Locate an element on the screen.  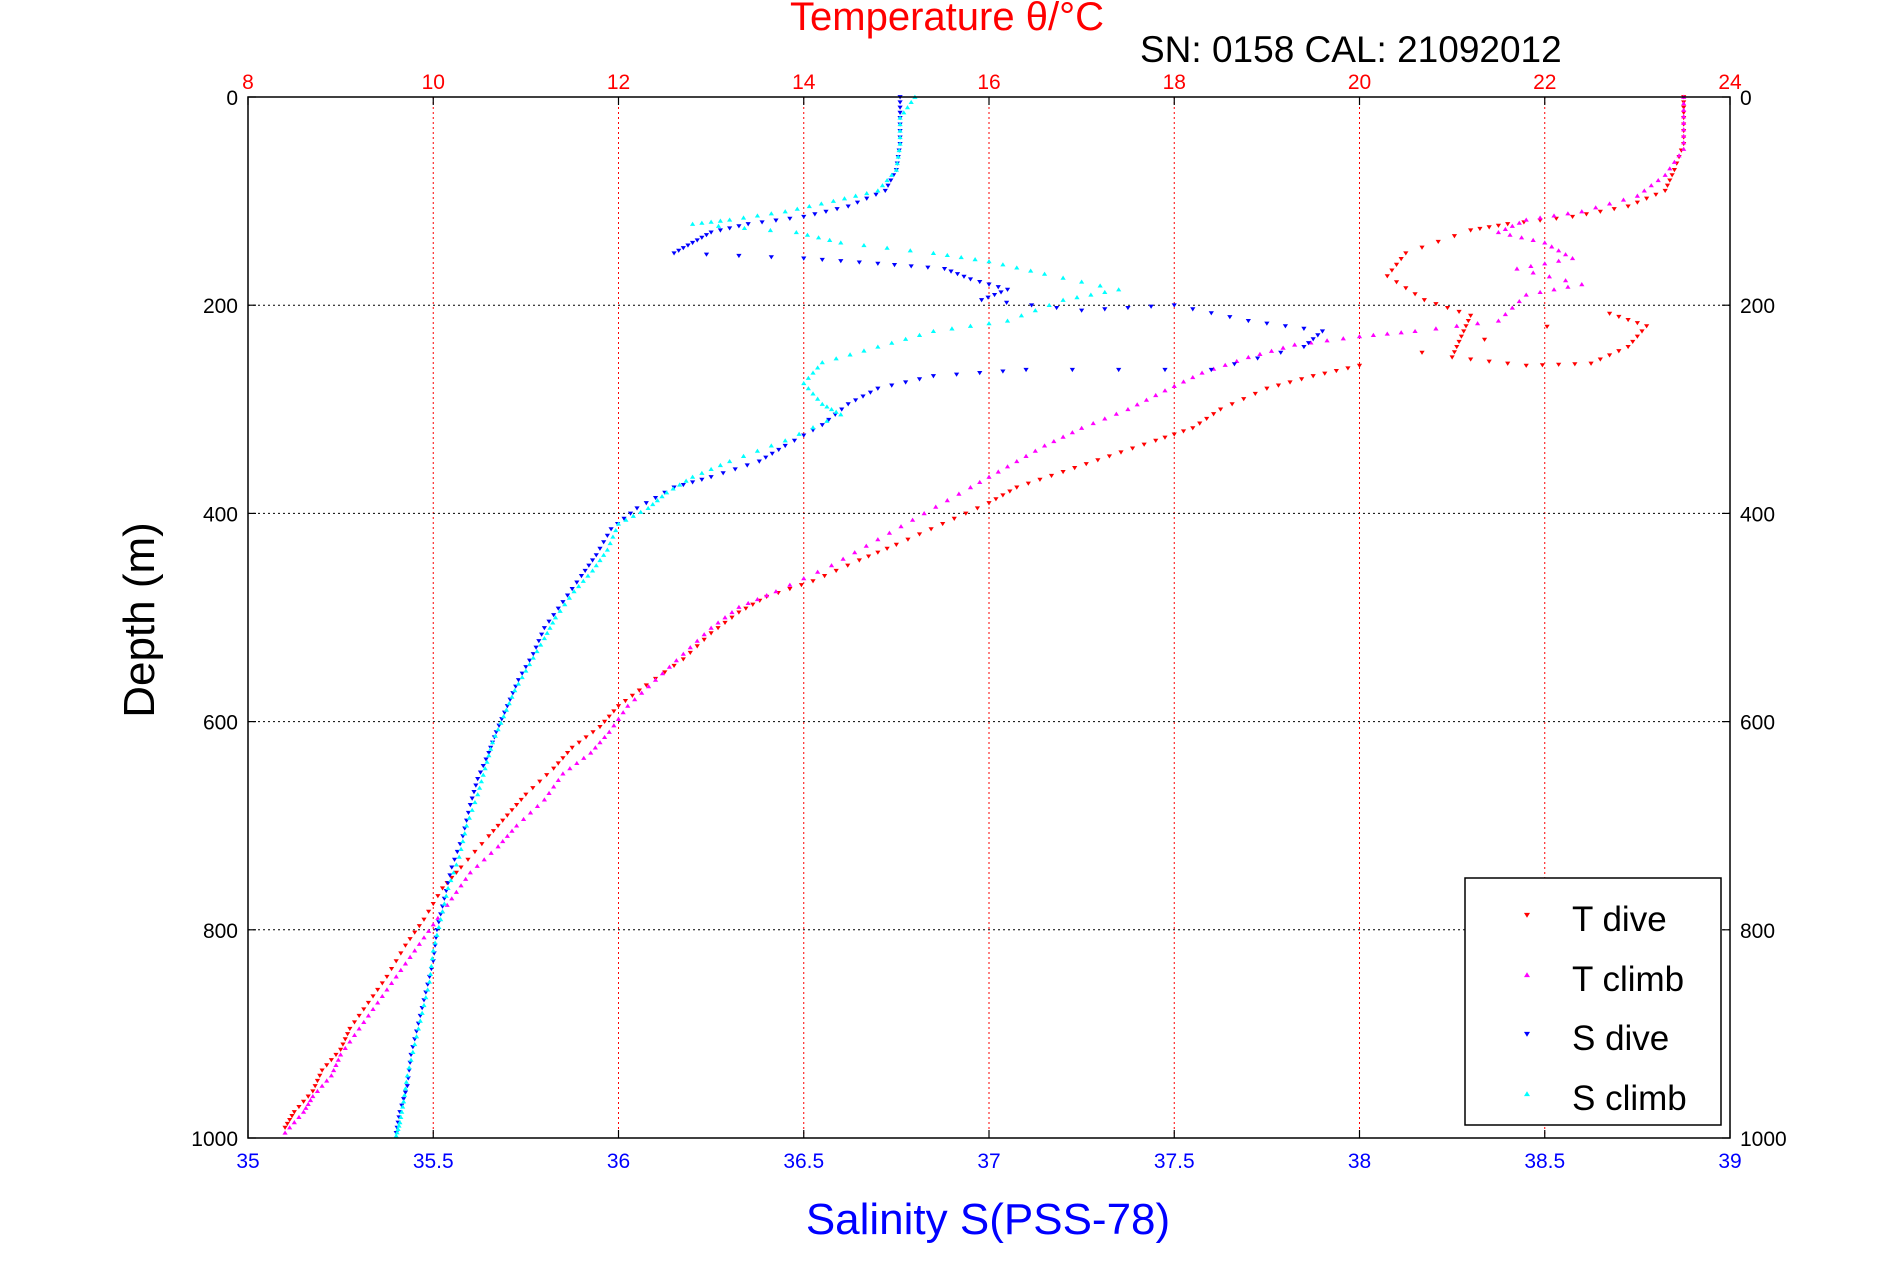
depth-tick-label-right: 400 is located at coordinates (1757, 514).